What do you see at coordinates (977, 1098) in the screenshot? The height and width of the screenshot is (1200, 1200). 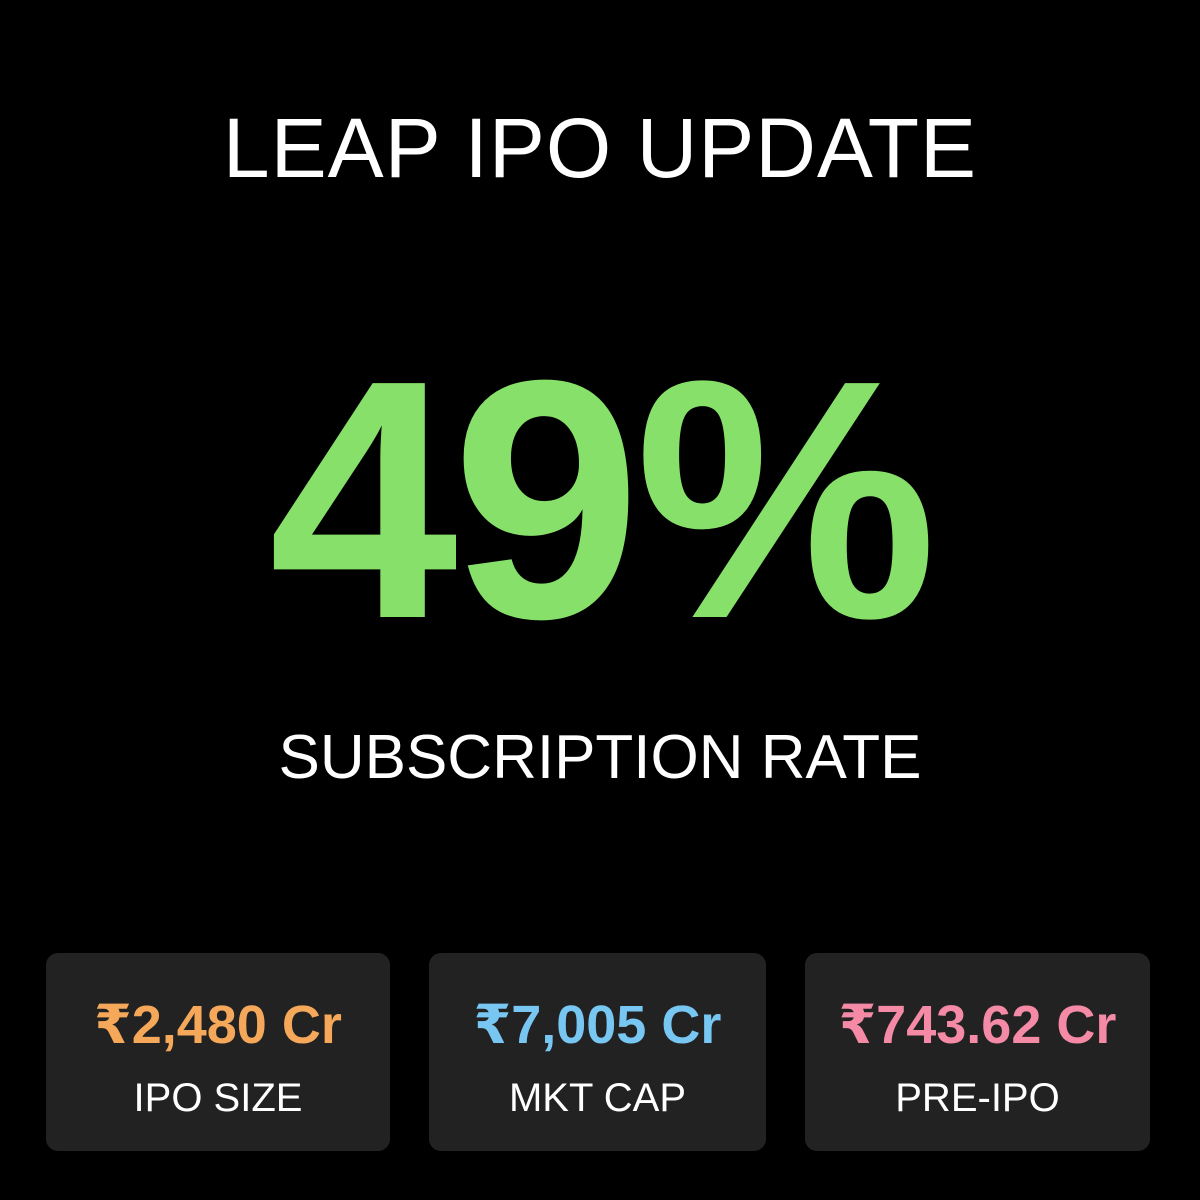 I see `card-label: PRE-IPO` at bounding box center [977, 1098].